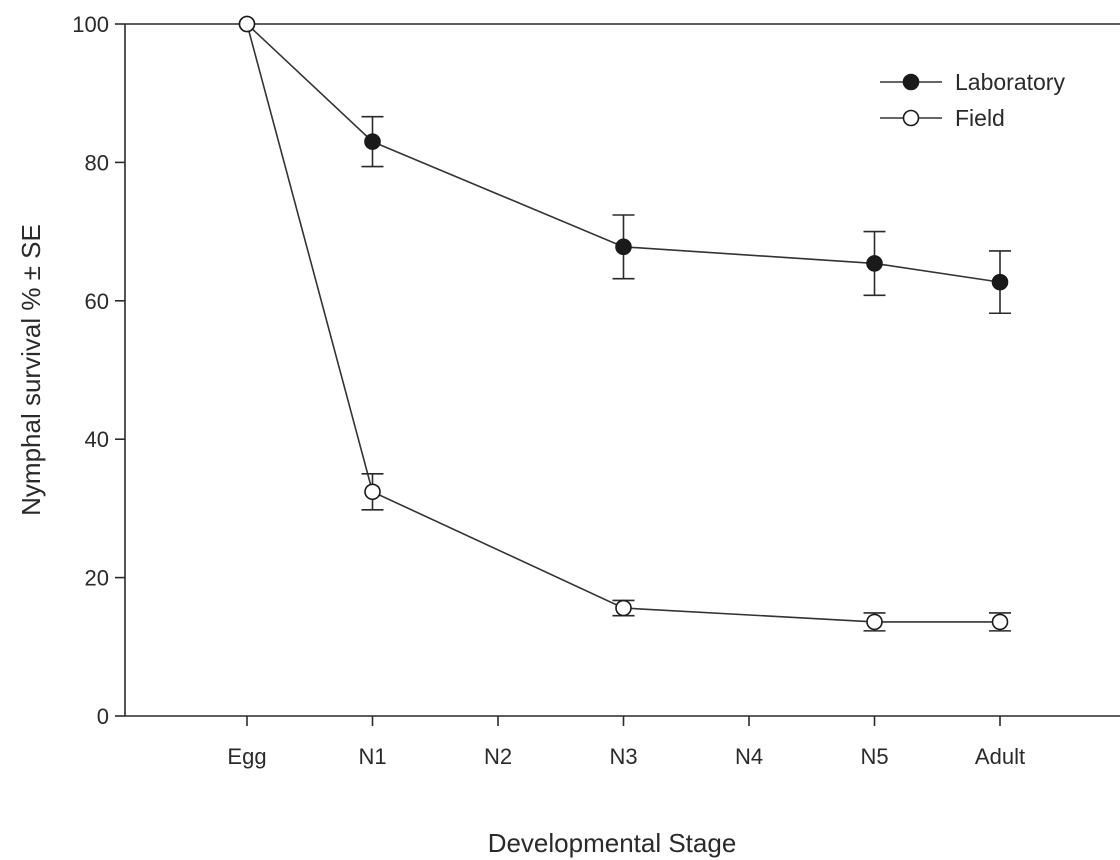 This screenshot has width=1120, height=860. I want to click on y-tick-label: 80, so click(97, 162).